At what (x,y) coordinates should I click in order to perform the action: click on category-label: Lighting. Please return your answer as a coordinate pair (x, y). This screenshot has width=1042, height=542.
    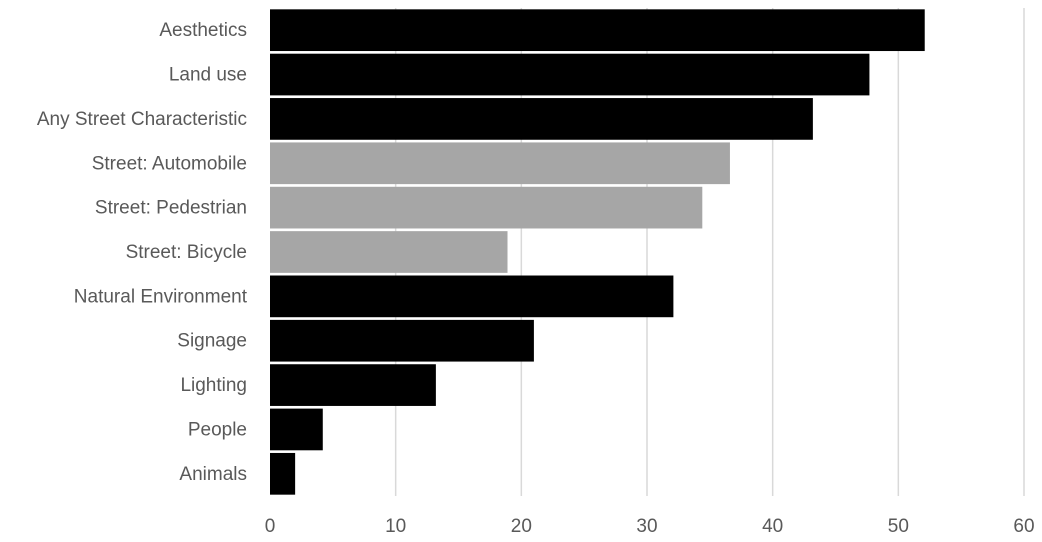
    Looking at the image, I should click on (213, 385).